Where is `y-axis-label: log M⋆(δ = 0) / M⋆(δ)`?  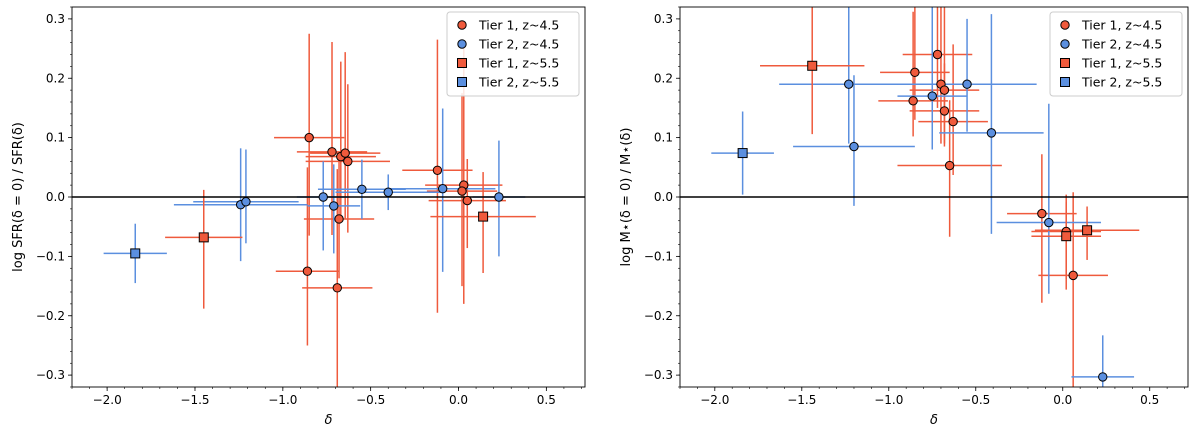 y-axis-label: log M⋆(δ = 0) / M⋆(δ) is located at coordinates (626, 197).